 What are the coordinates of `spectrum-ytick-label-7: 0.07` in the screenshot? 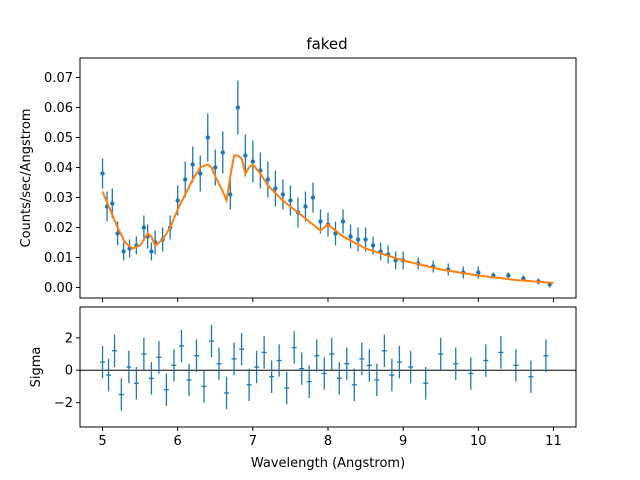 It's located at (58, 78).